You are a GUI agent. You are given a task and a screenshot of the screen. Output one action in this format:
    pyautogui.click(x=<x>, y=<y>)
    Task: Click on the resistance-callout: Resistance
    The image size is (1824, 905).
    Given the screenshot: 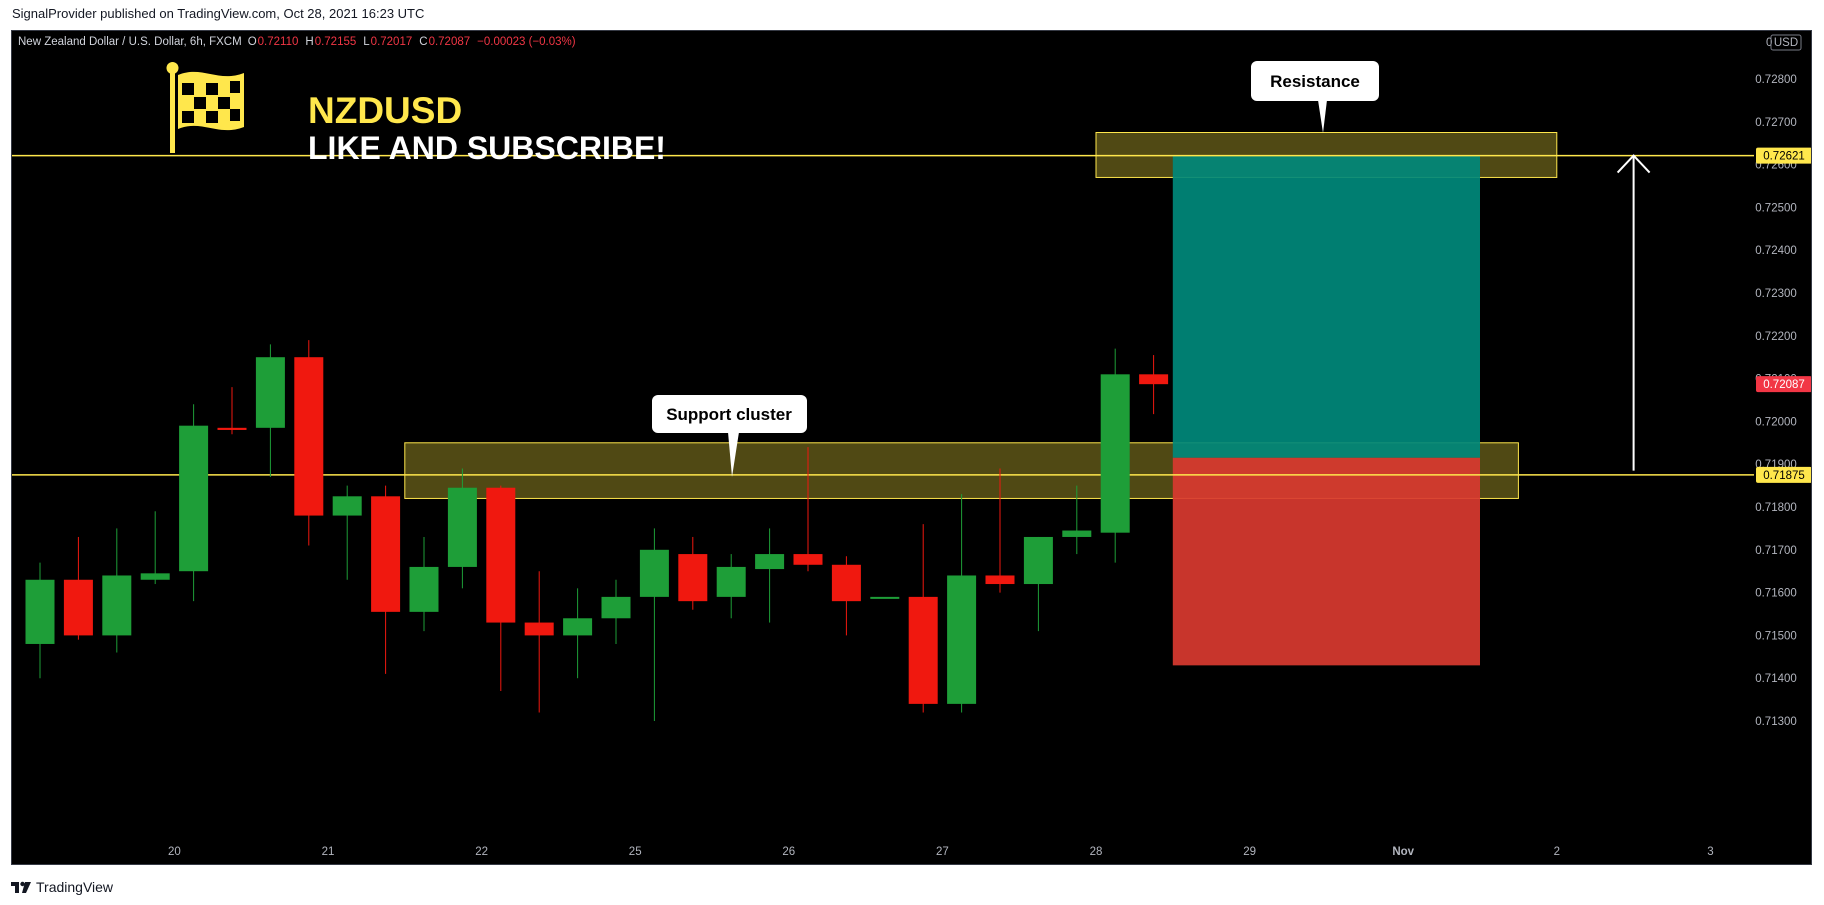 What is the action you would take?
    pyautogui.click(x=1315, y=97)
    